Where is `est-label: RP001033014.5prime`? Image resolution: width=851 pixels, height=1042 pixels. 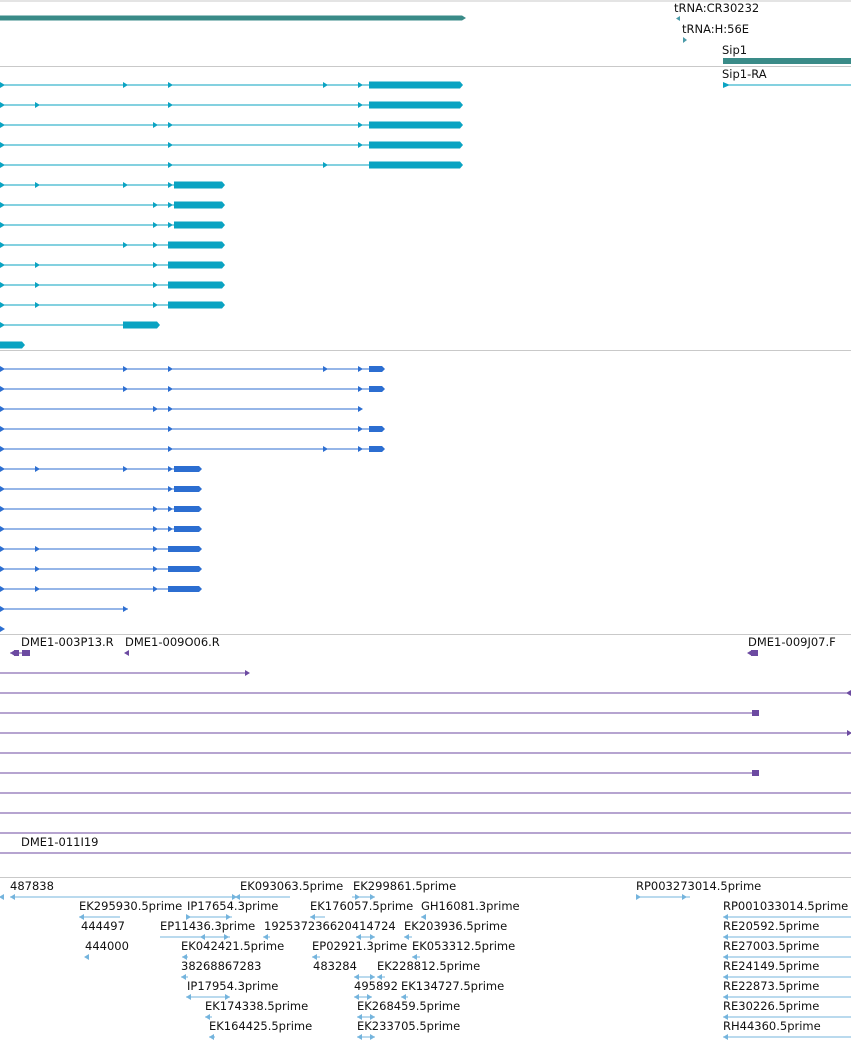
est-label: RP001033014.5prime is located at coordinates (785, 906).